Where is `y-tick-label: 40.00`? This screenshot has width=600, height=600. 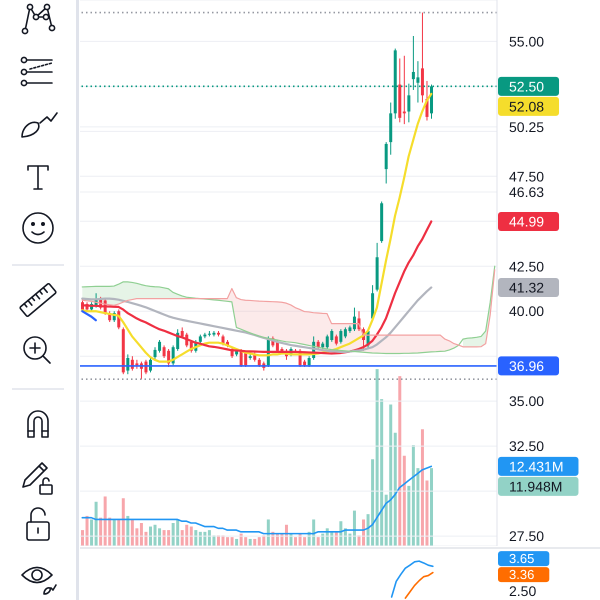 y-tick-label: 40.00 is located at coordinates (526, 311).